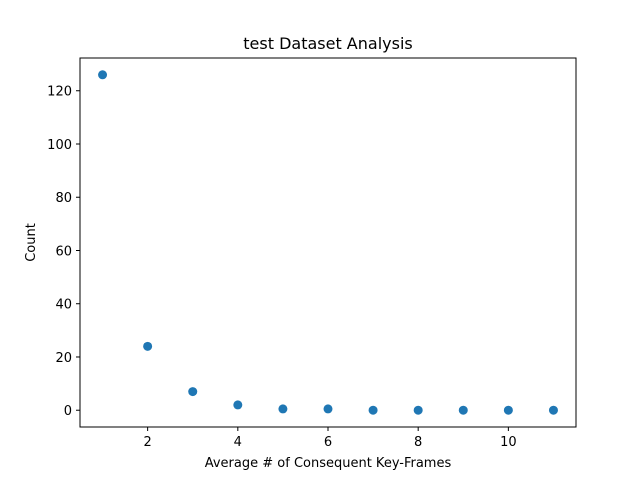 The height and width of the screenshot is (480, 640). I want to click on x-tick-label: 6, so click(328, 442).